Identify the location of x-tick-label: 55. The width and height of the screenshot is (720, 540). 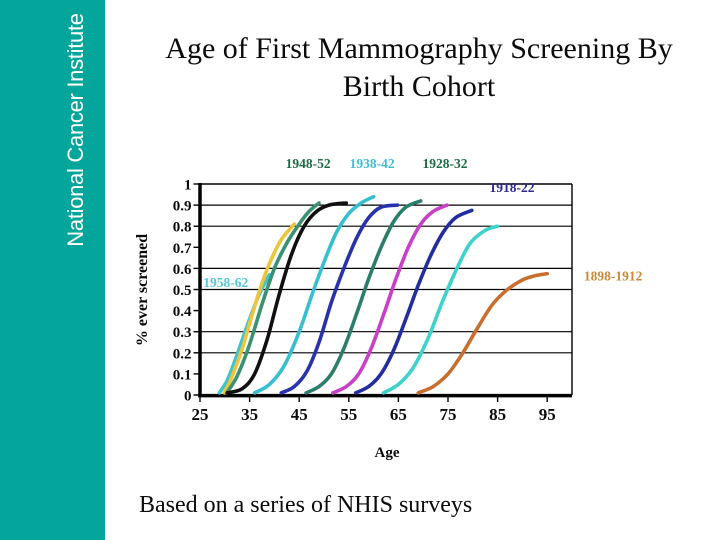
(348, 414).